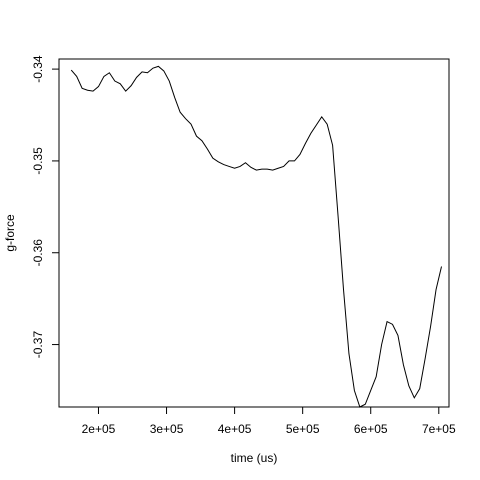  I want to click on x-axis: 2e+05 3e+05 4e+05 5e+05 6e+05 7e+05, so click(269, 421).